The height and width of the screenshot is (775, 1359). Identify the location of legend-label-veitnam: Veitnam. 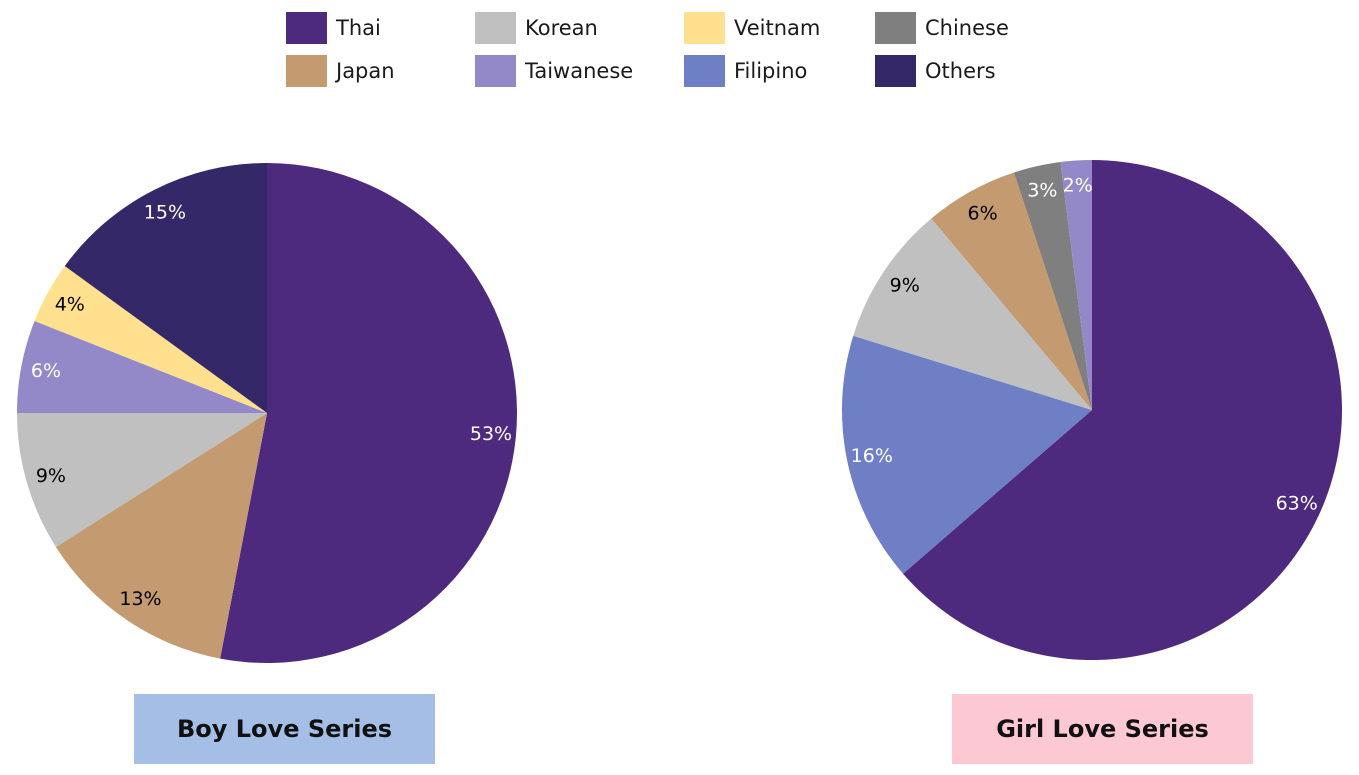
(777, 28).